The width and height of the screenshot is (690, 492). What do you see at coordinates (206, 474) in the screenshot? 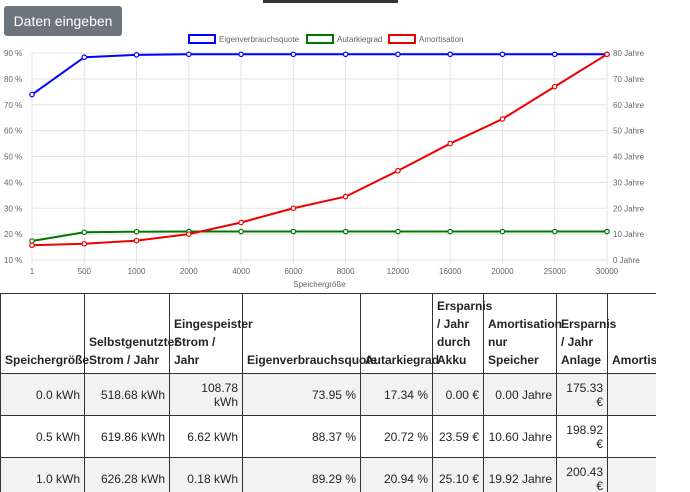
I see `table-cell: 0.18 kWh` at bounding box center [206, 474].